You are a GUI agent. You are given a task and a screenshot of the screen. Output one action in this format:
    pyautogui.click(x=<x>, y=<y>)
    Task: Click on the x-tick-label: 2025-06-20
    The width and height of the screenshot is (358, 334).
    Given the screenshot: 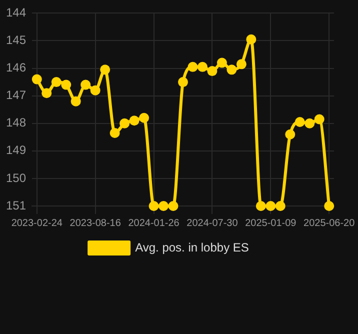 What is the action you would take?
    pyautogui.click(x=330, y=223)
    